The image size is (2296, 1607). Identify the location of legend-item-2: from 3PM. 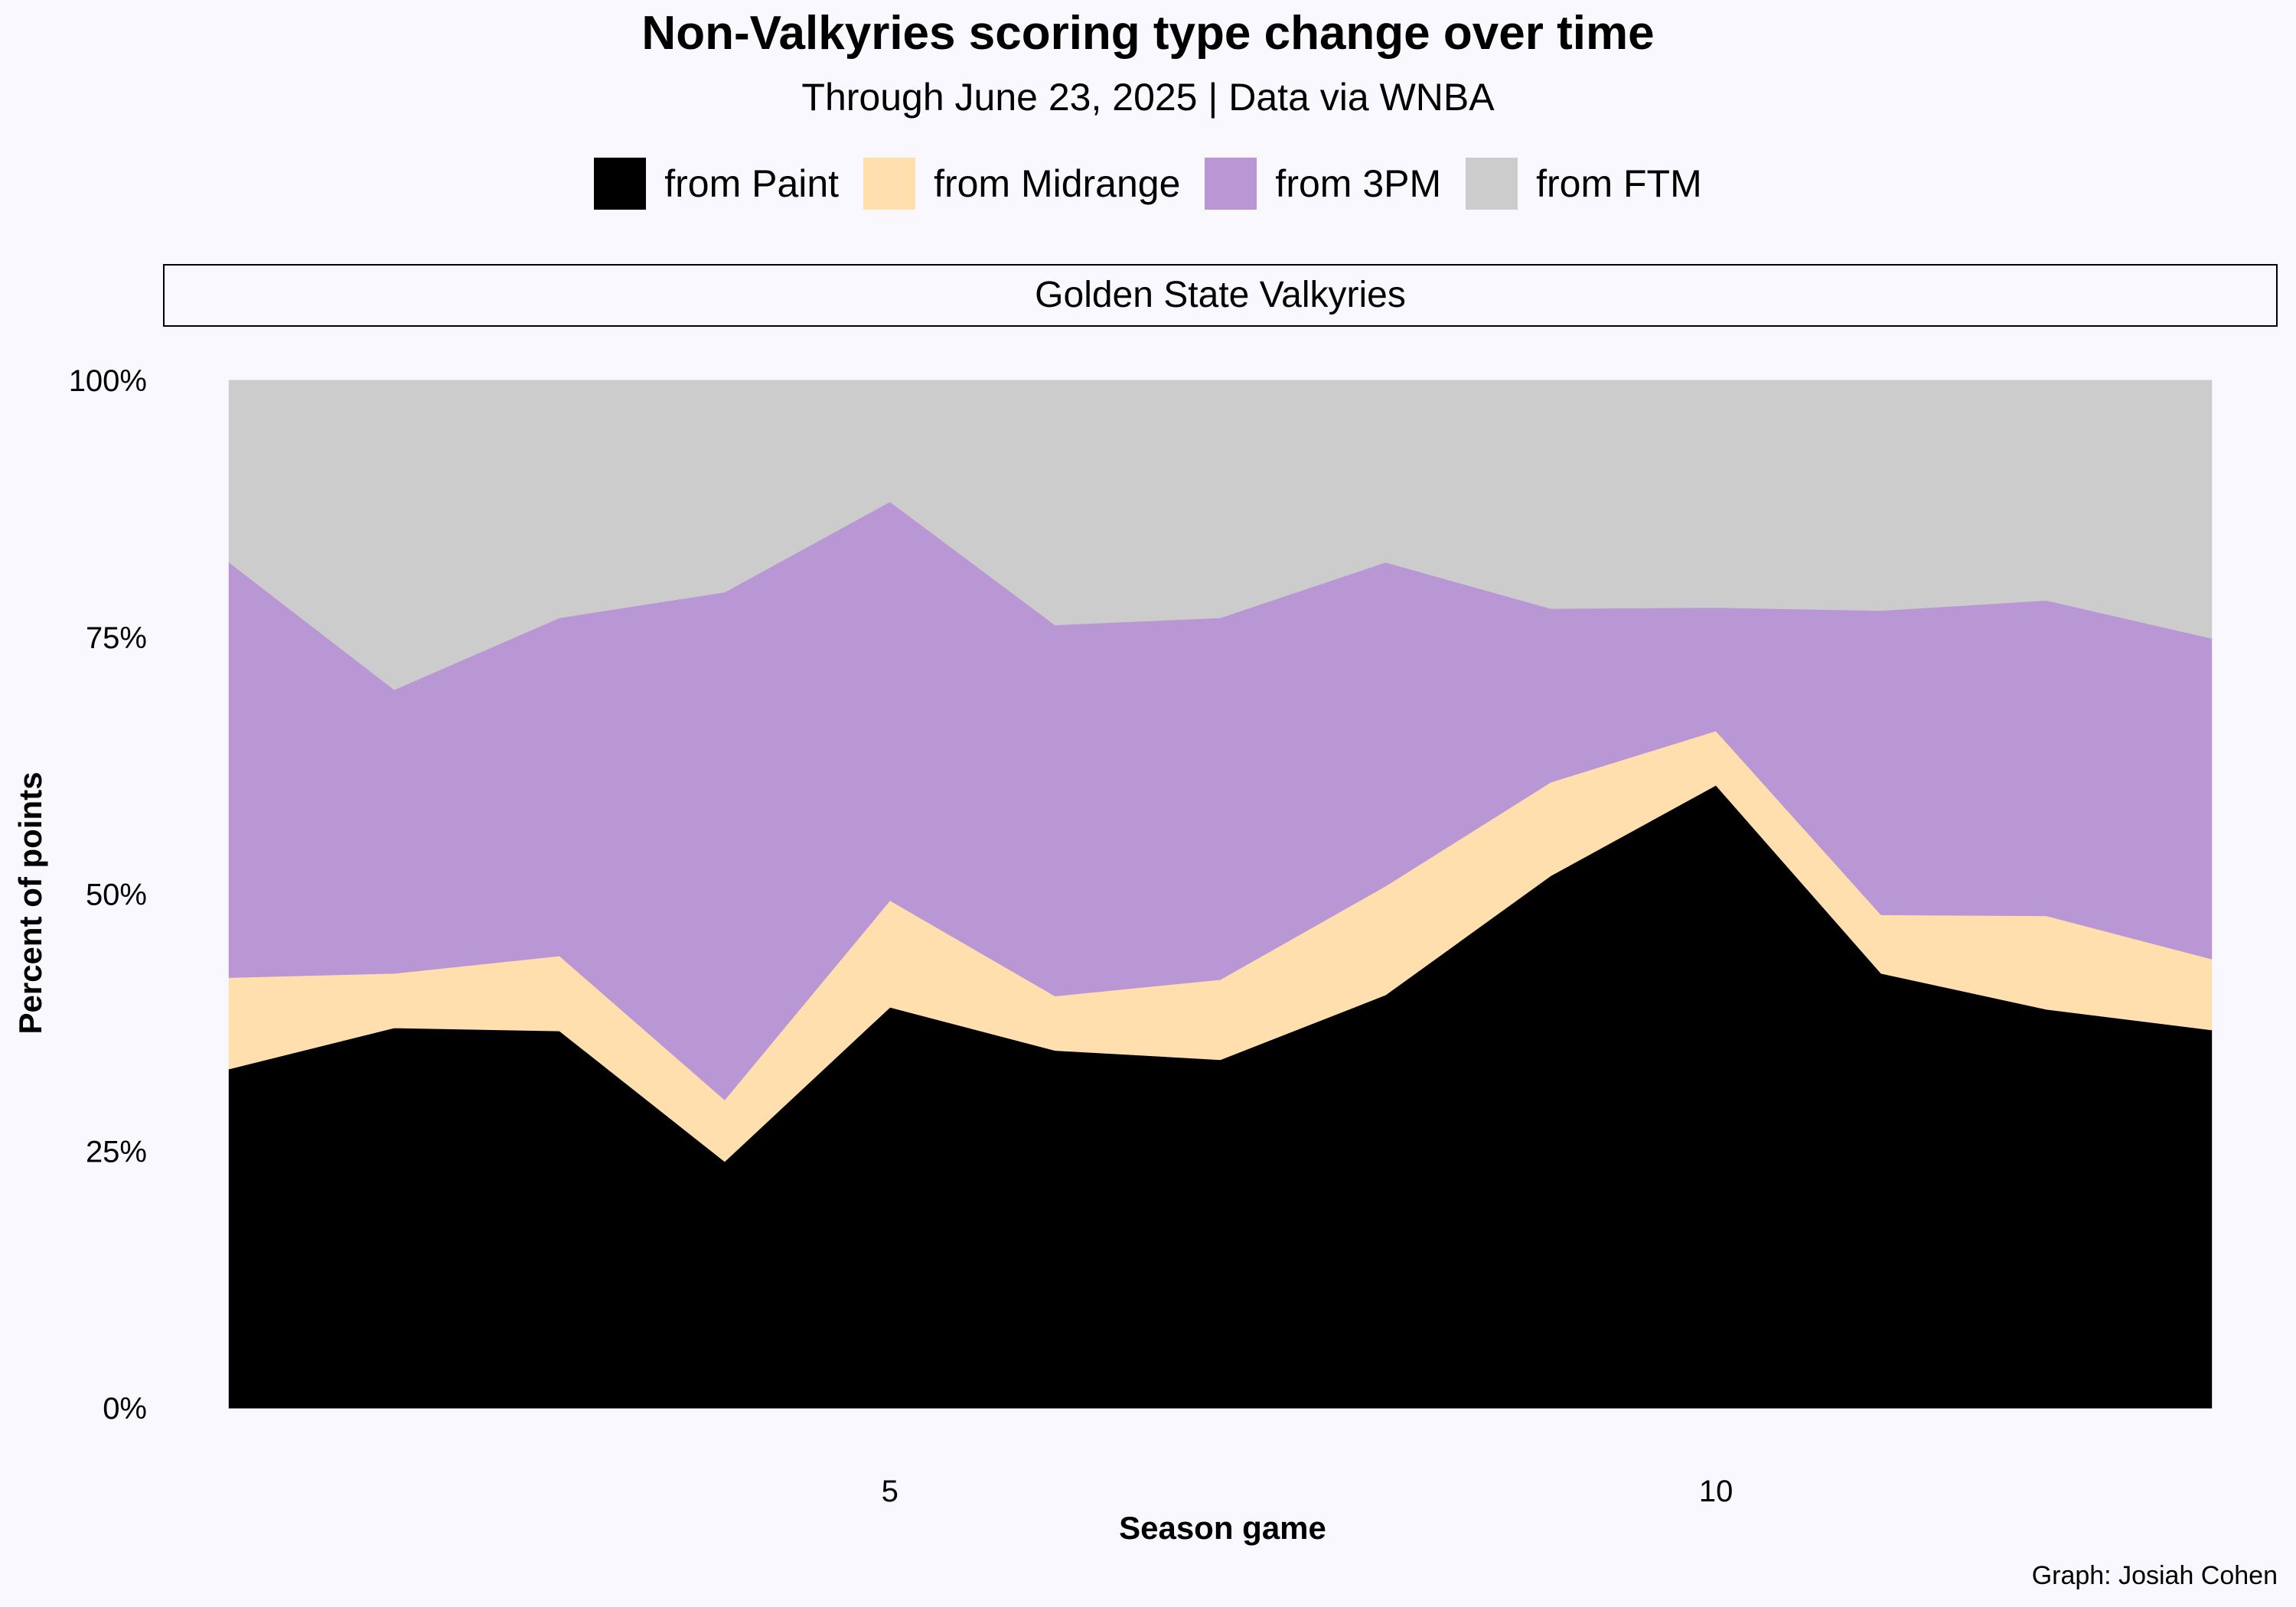
(1323, 184).